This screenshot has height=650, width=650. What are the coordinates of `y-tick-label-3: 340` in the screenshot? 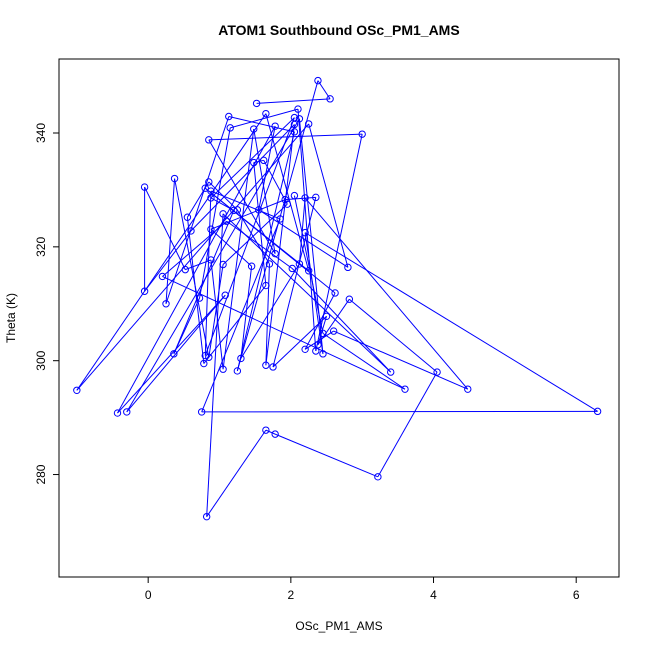 It's located at (41, 133).